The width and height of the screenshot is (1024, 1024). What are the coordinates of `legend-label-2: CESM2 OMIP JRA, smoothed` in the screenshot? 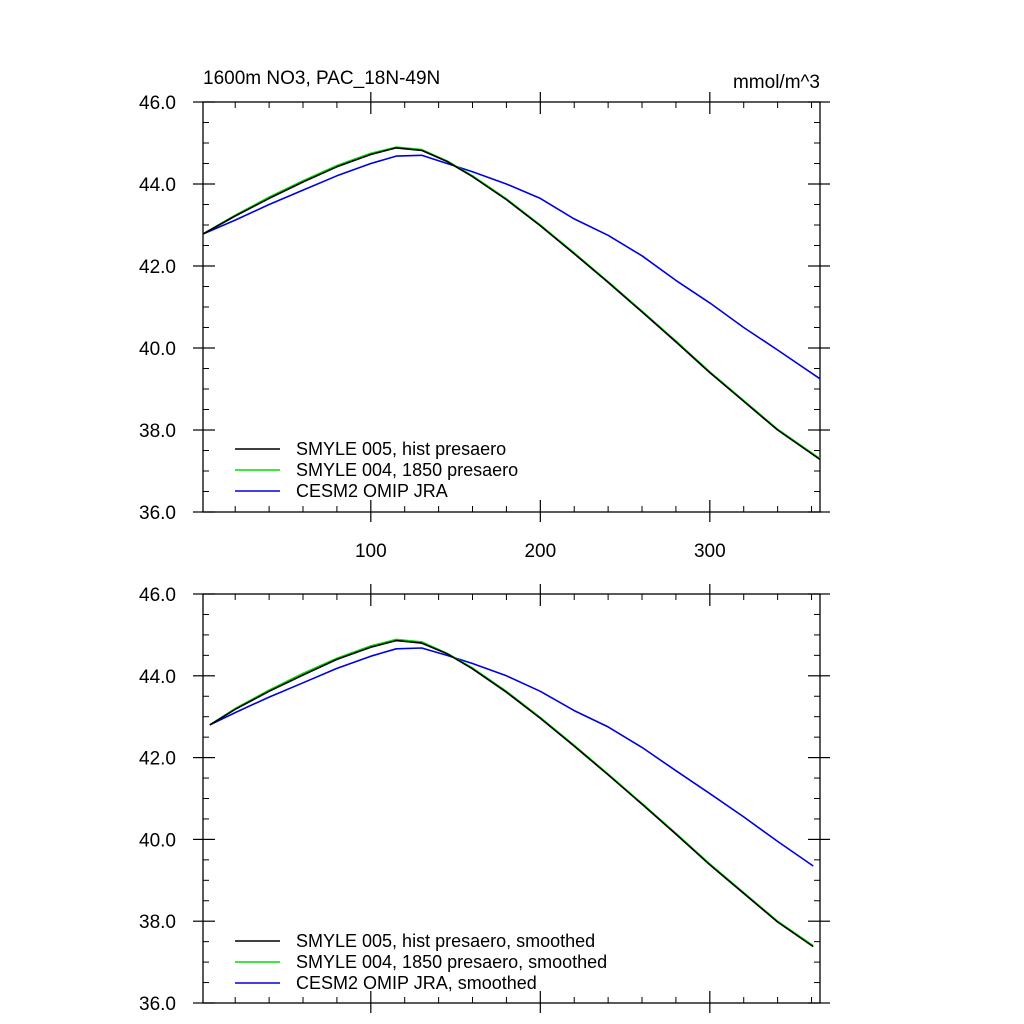 It's located at (416, 983).